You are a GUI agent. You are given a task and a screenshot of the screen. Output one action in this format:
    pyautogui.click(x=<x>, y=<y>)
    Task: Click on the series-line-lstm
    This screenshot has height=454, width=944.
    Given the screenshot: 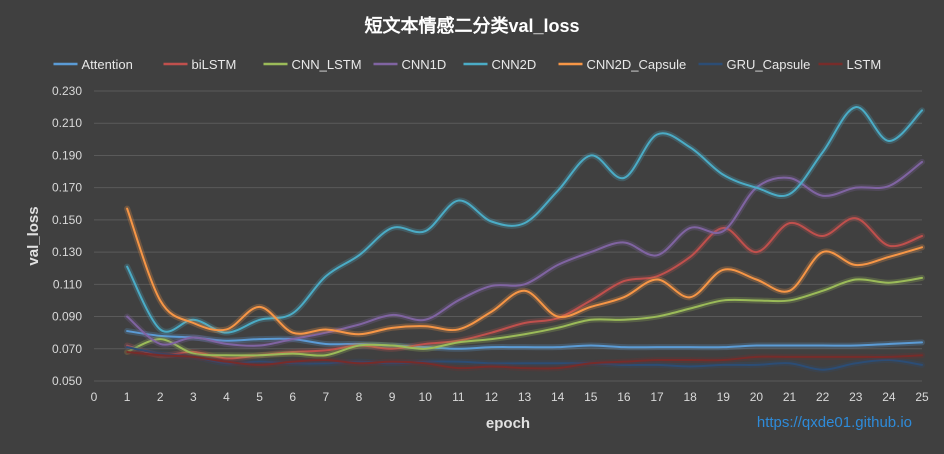 What is the action you would take?
    pyautogui.click(x=524, y=360)
    